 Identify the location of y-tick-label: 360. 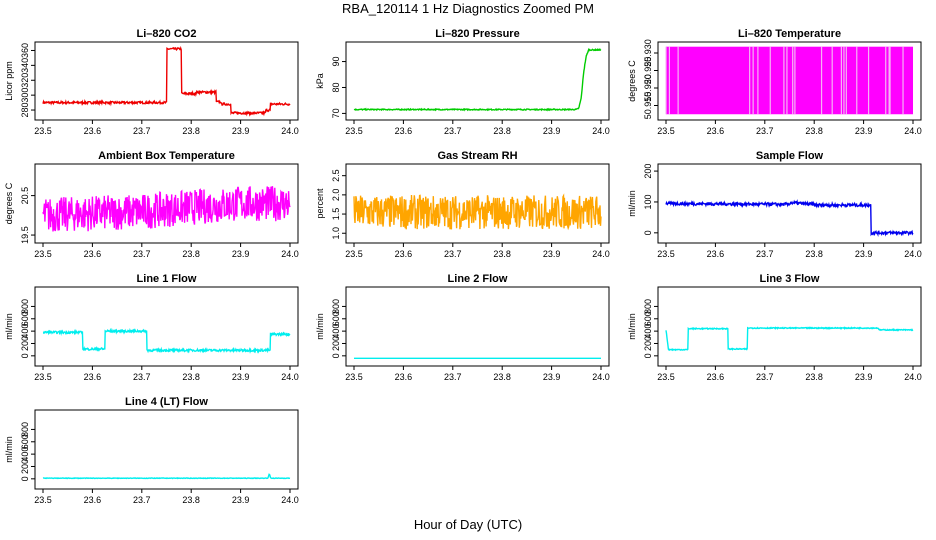
(25, 50).